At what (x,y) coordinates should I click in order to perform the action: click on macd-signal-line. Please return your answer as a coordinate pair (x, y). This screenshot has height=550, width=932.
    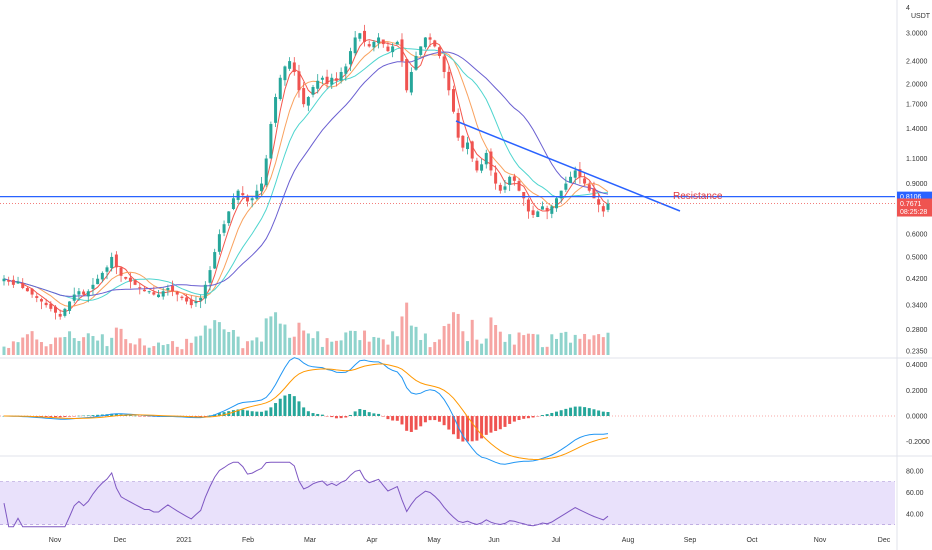
    Looking at the image, I should click on (306, 412).